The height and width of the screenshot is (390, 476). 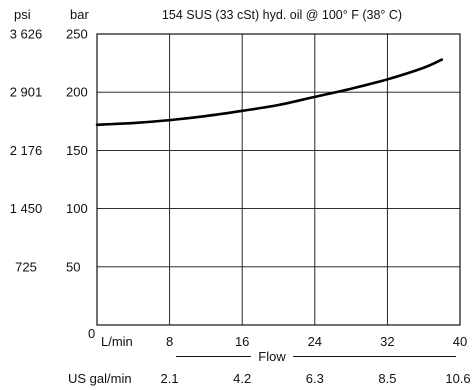 What do you see at coordinates (26, 208) in the screenshot?
I see `y-tick-label-secondary: 1 450` at bounding box center [26, 208].